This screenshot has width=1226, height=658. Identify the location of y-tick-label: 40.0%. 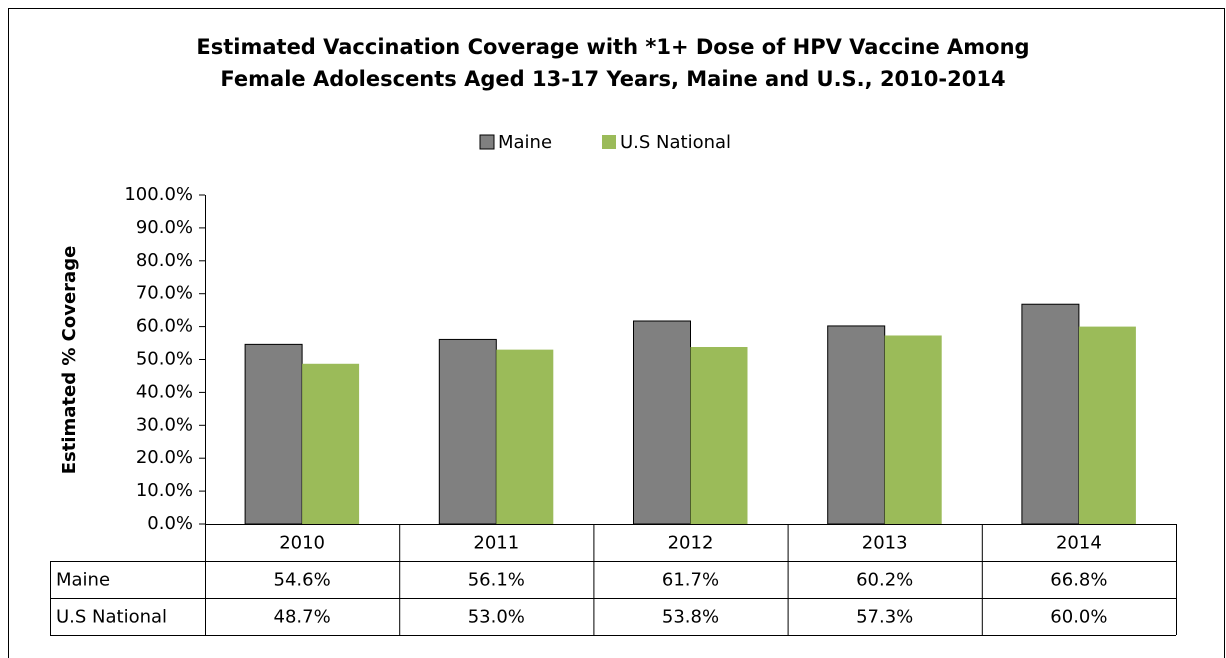
(164, 391).